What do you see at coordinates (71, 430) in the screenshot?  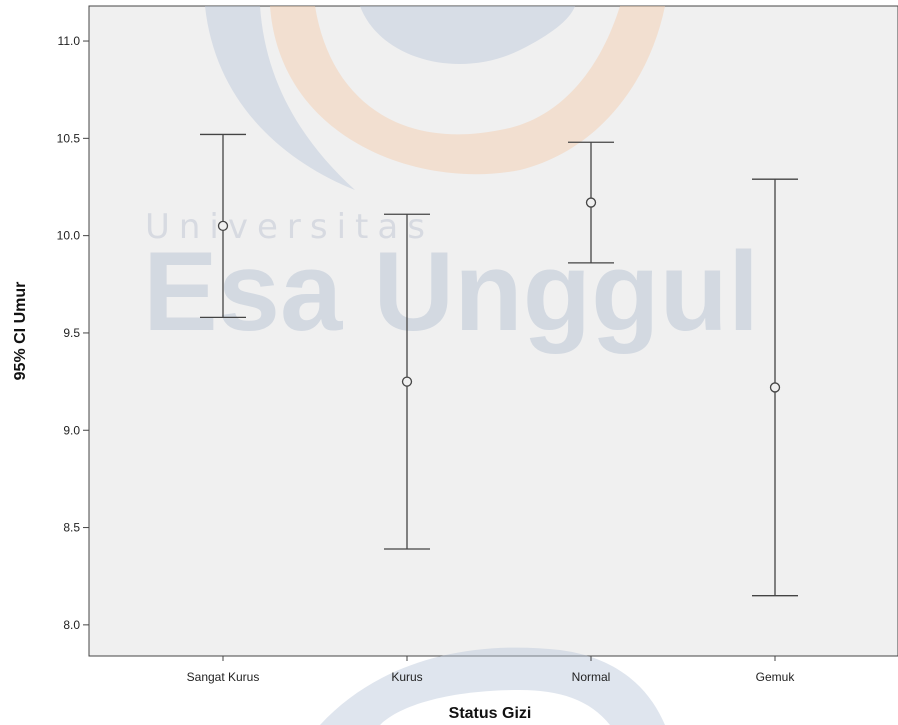 I see `y-tick-label: 9.0` at bounding box center [71, 430].